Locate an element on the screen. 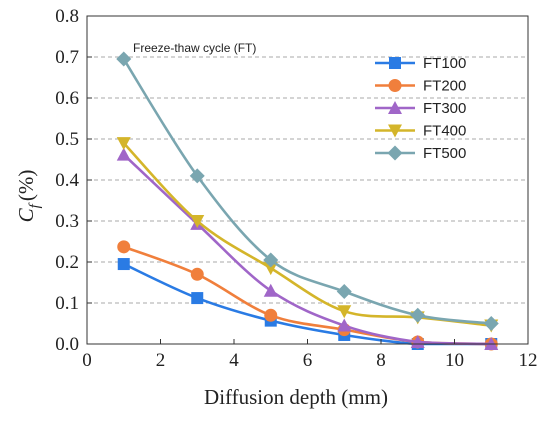 Image resolution: width=550 pixels, height=421 pixels. y-tick-label: 0.1 is located at coordinates (67, 303).